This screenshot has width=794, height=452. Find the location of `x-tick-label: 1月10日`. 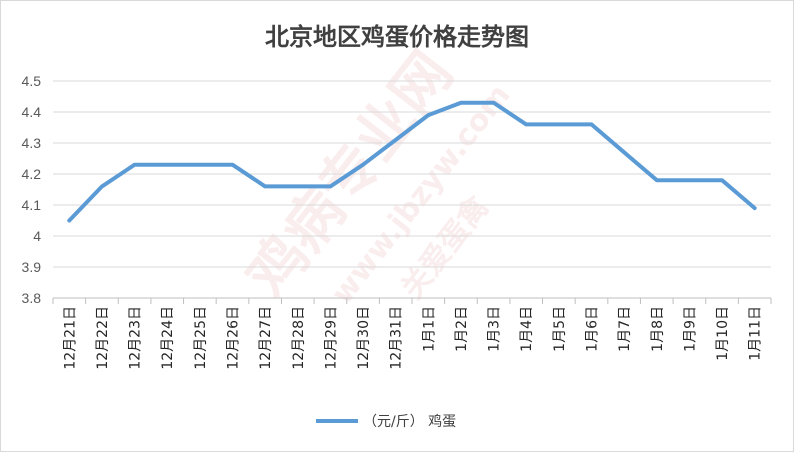

x-tick-label: 1月10日 is located at coordinates (723, 333).